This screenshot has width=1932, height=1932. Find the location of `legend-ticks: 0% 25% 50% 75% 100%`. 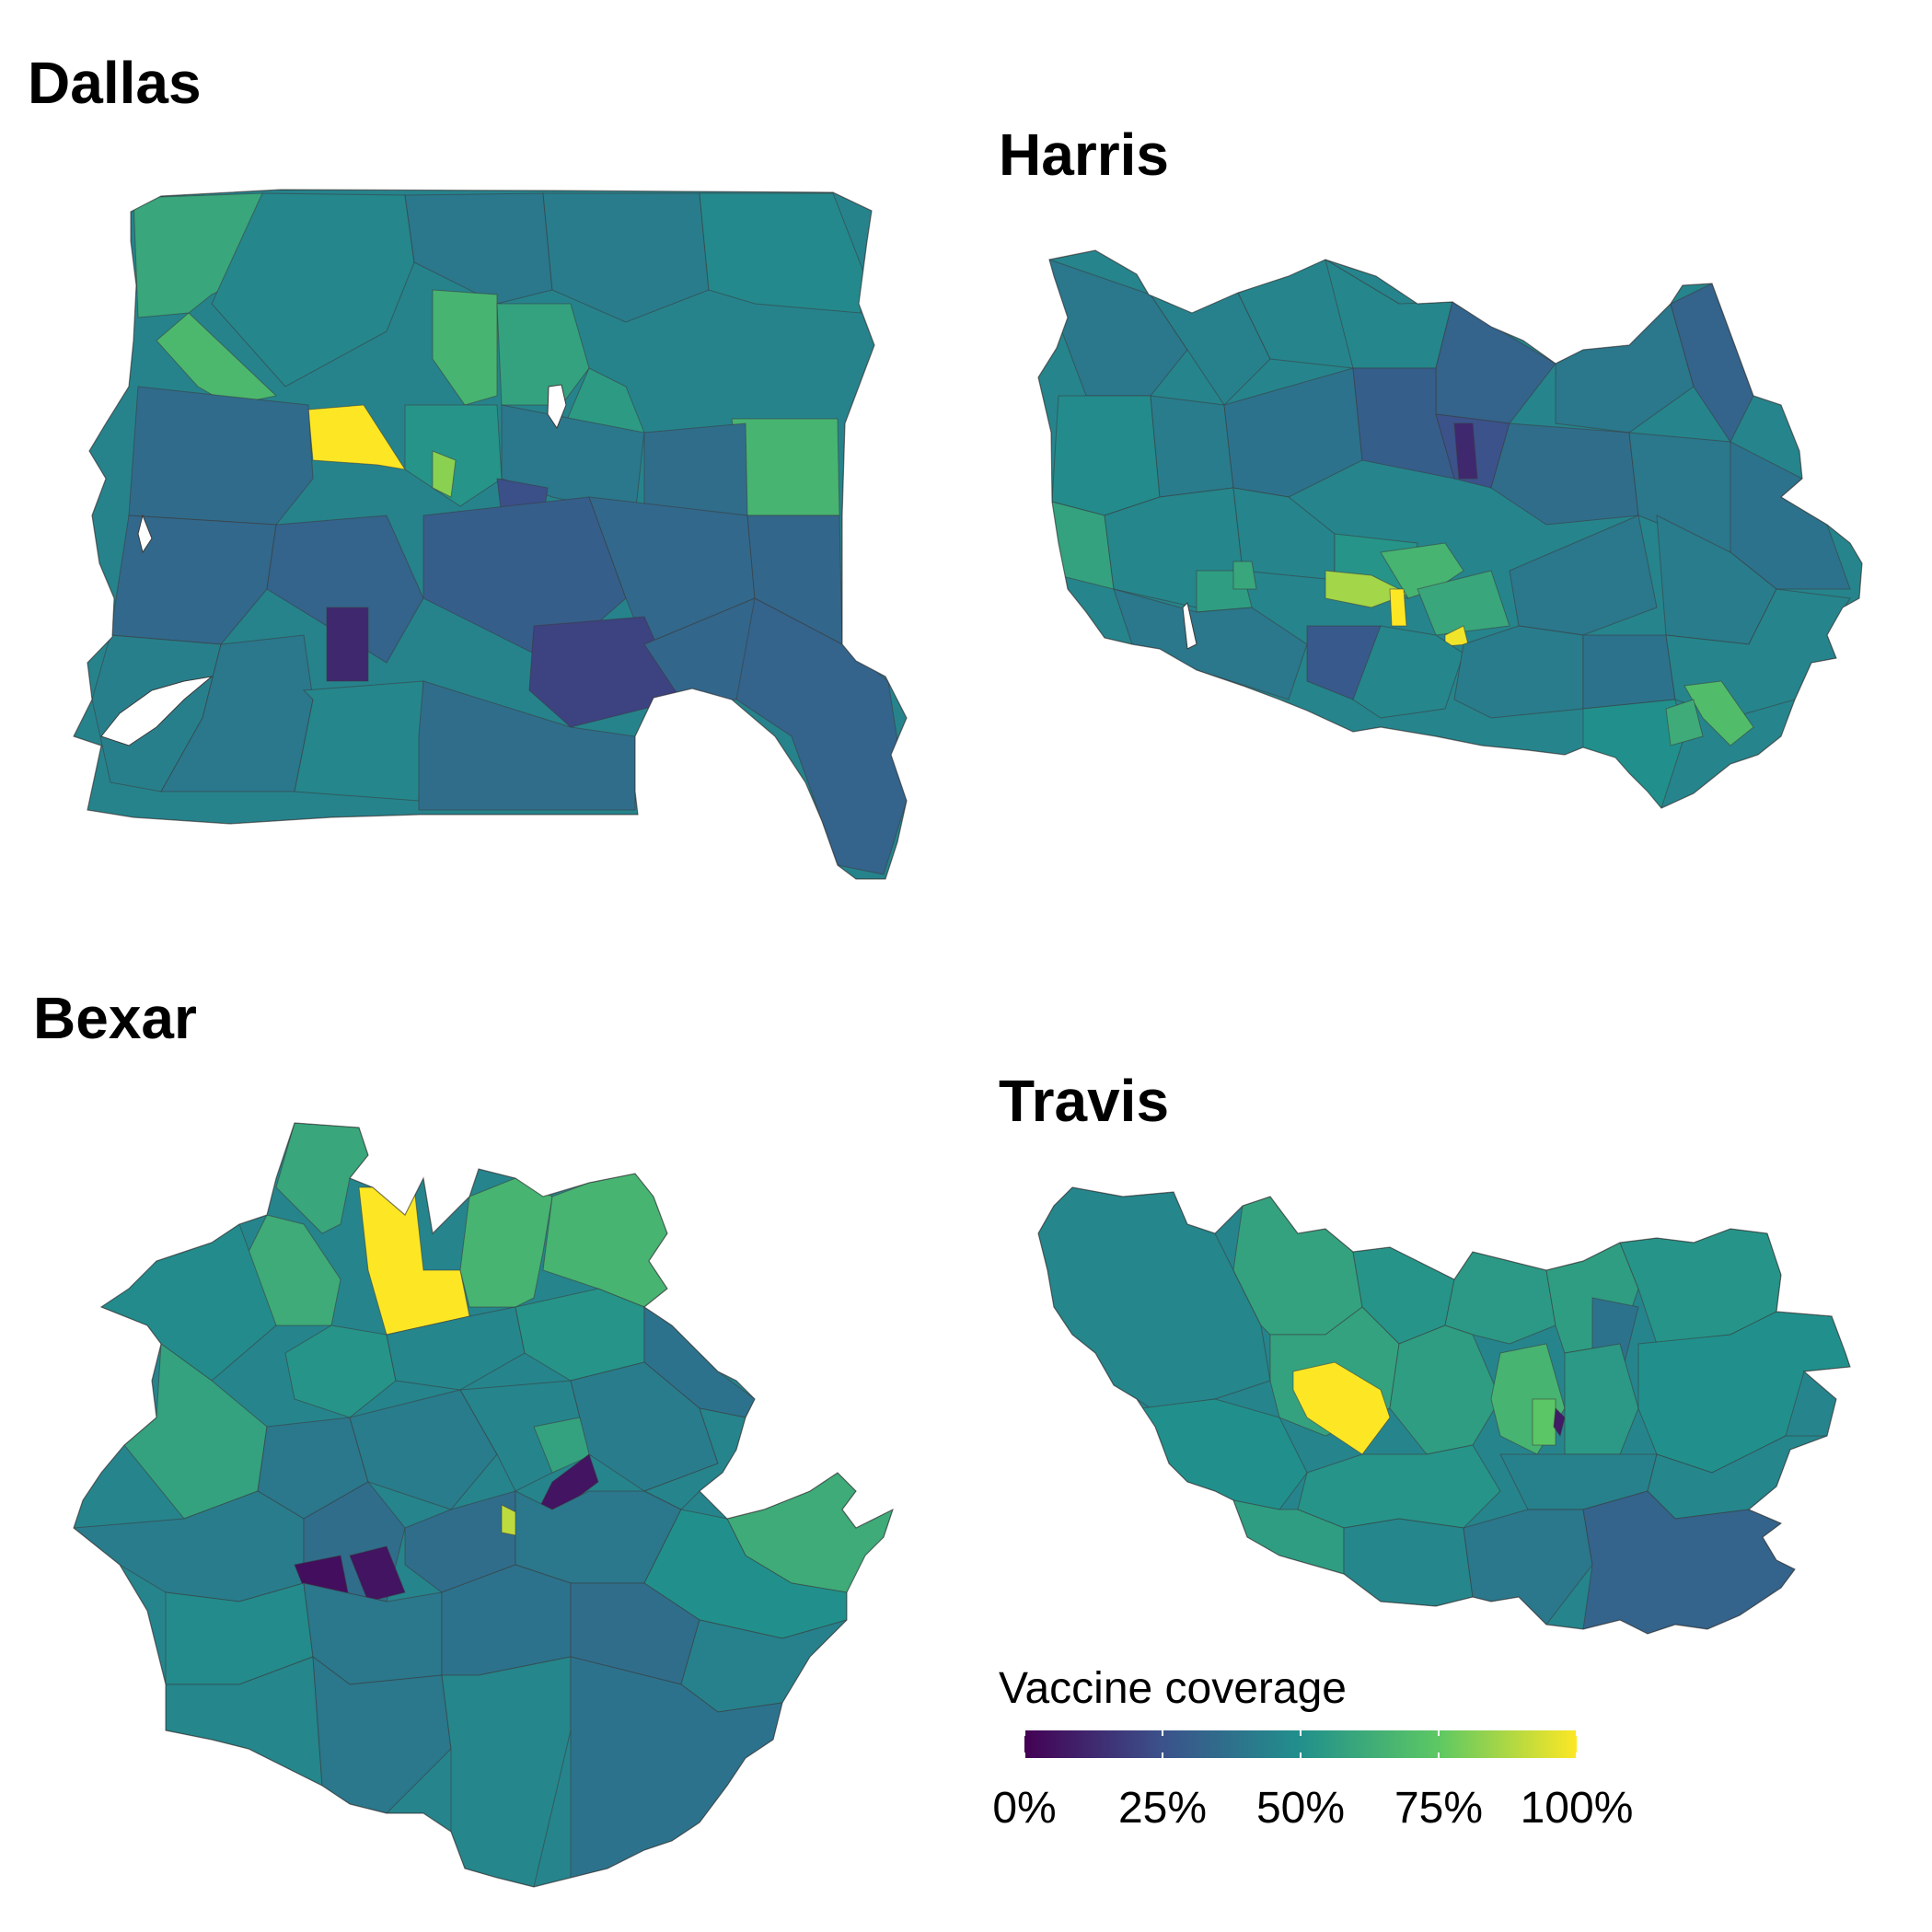

legend-ticks: 0% 25% 50% 75% 100% is located at coordinates (1313, 1782).